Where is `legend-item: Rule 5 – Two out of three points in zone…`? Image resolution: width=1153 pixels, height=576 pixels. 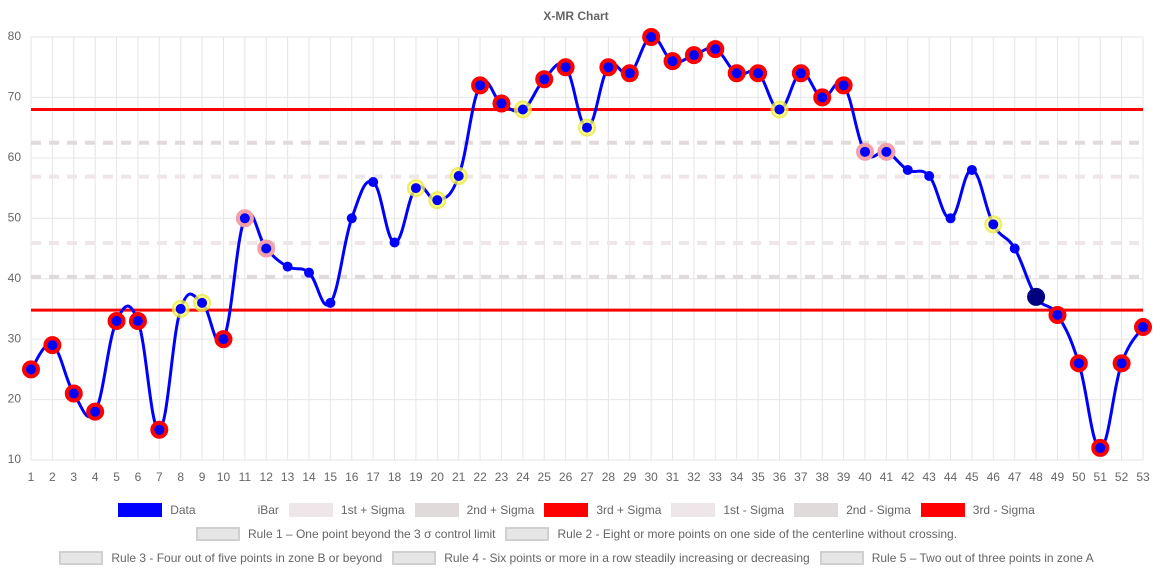 legend-item: Rule 5 – Two out of three points in zone… is located at coordinates (956, 558).